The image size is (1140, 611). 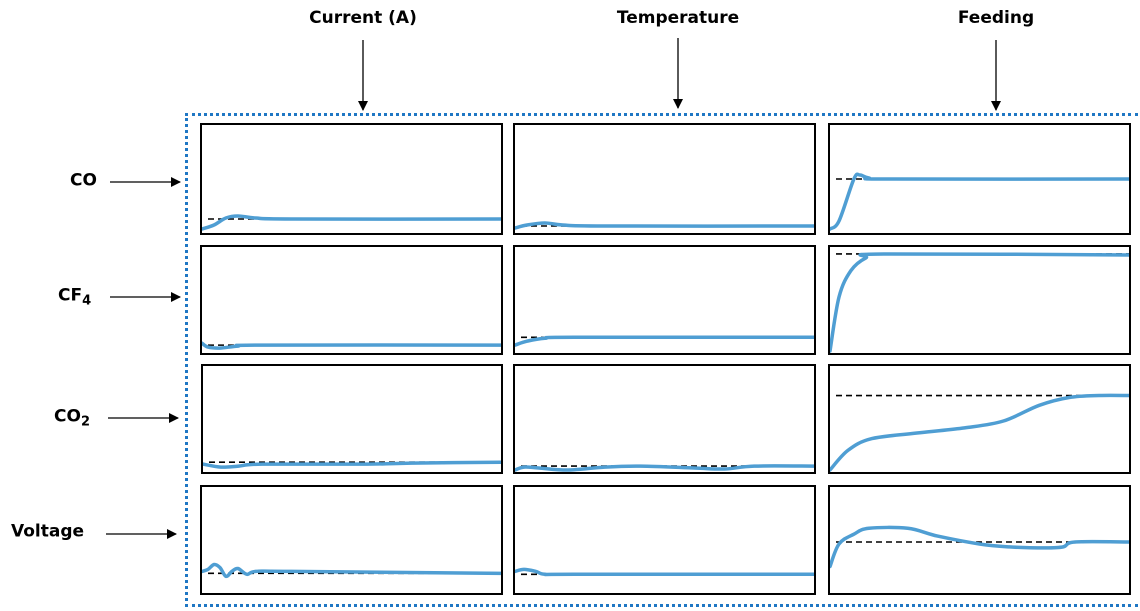 What do you see at coordinates (363, 18) in the screenshot?
I see `column-title-current: Current (A)` at bounding box center [363, 18].